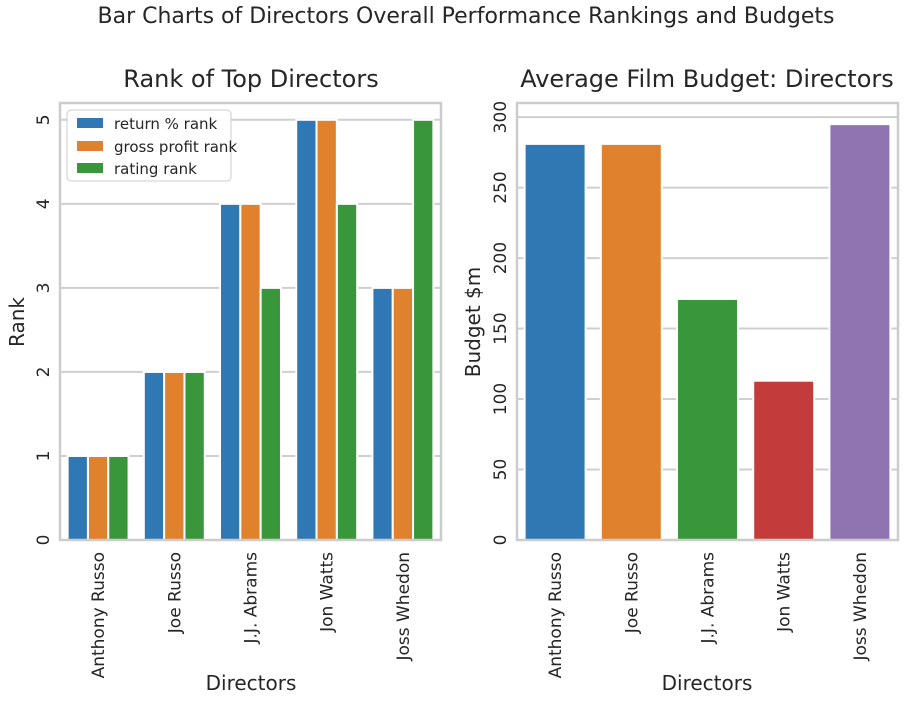  What do you see at coordinates (44, 372) in the screenshot?
I see `y-tick-label: 2` at bounding box center [44, 372].